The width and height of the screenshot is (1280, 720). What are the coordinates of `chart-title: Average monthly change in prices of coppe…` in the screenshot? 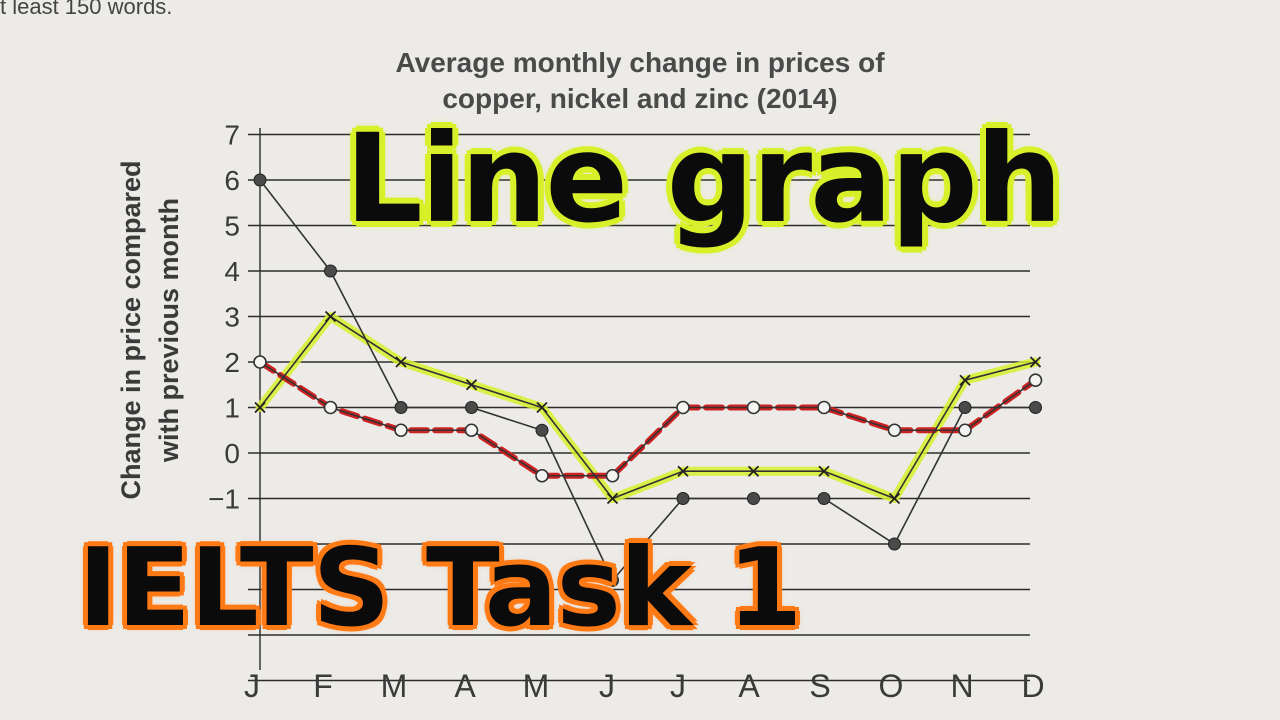 It's located at (640, 80).